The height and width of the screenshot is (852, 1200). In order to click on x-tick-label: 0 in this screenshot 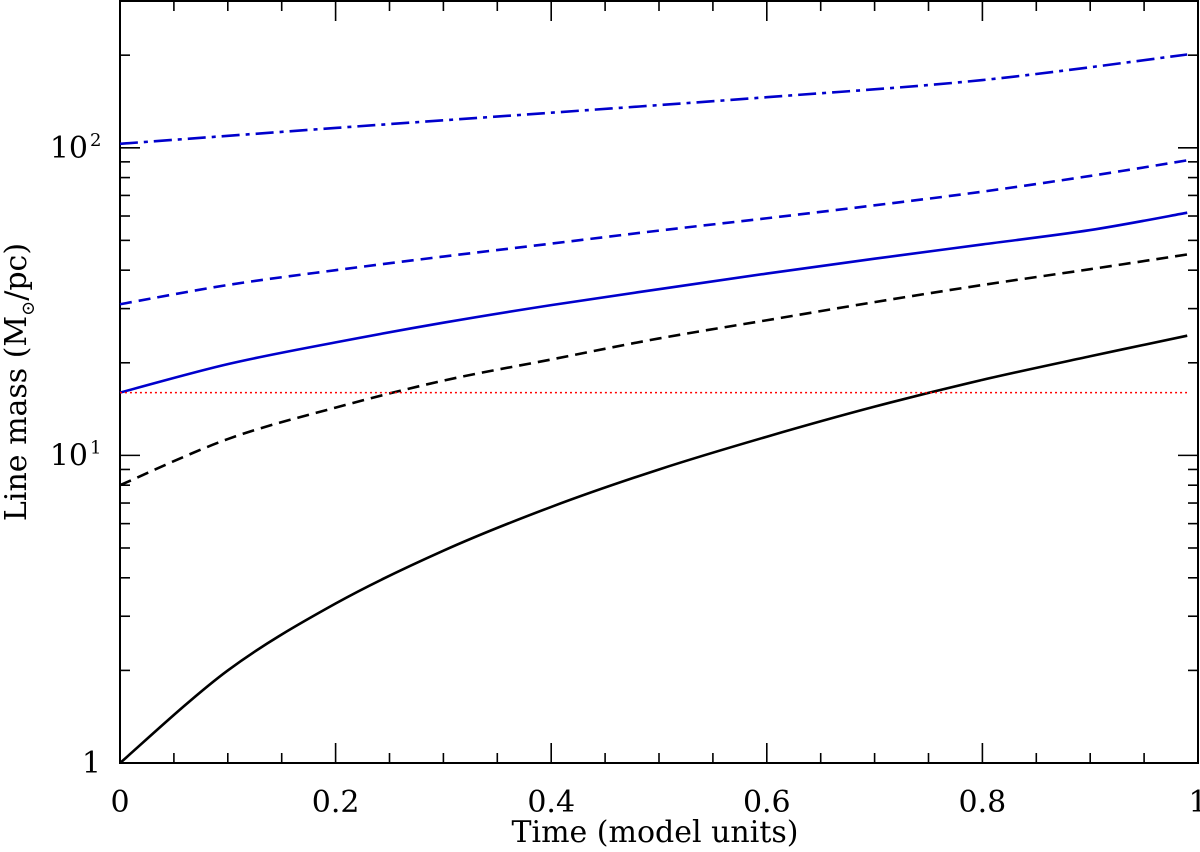, I will do `click(119, 802)`.